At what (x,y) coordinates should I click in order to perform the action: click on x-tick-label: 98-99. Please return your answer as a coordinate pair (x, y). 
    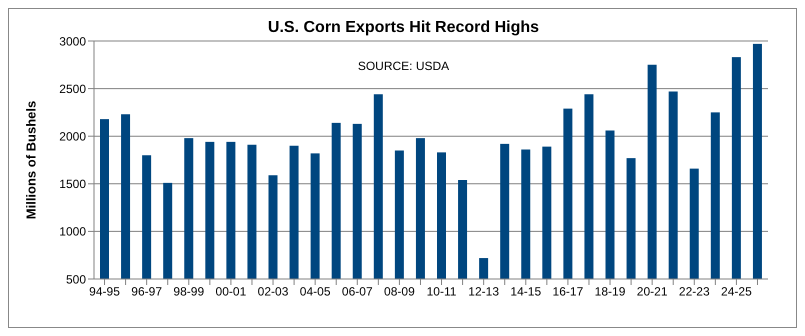
    Looking at the image, I should click on (188, 291).